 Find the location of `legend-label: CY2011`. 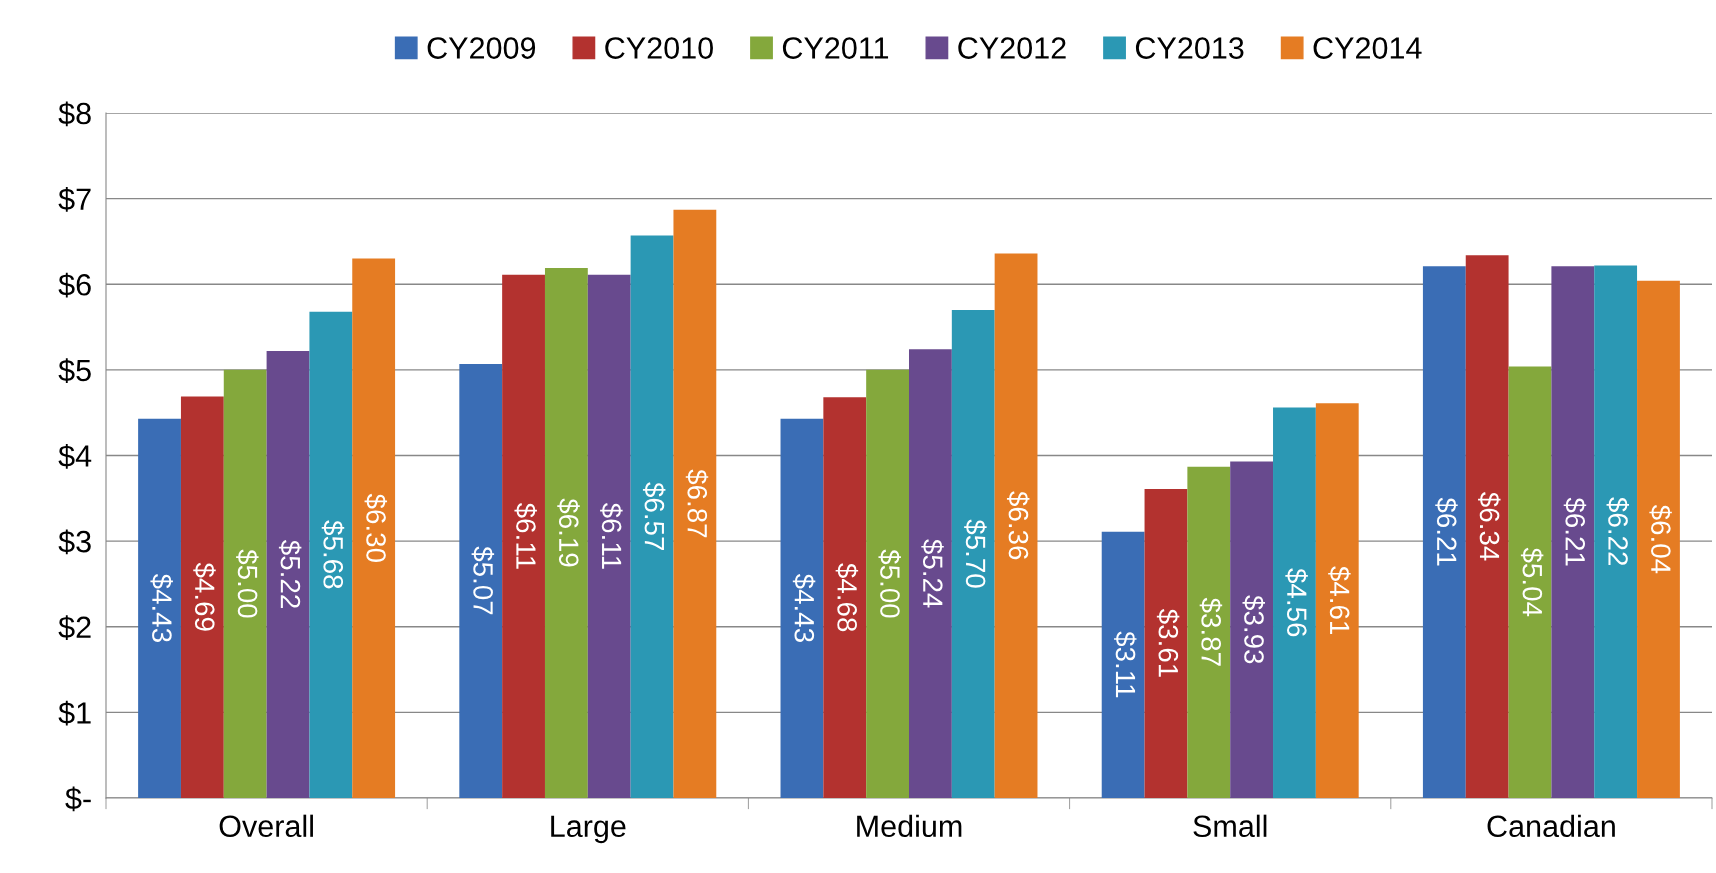

legend-label: CY2011 is located at coordinates (835, 48).